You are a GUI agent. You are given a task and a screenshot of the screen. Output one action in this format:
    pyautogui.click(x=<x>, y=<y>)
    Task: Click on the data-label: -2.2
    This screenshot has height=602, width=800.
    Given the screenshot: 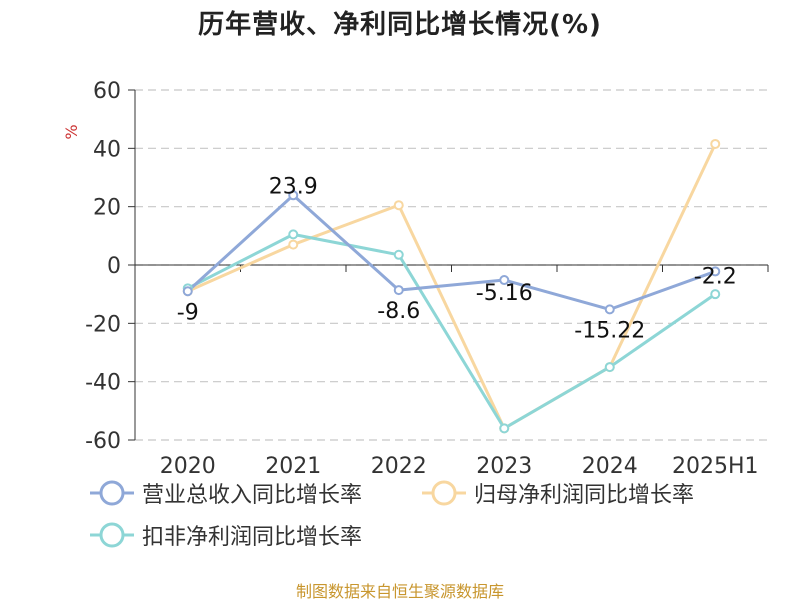 What is the action you would take?
    pyautogui.click(x=715, y=276)
    